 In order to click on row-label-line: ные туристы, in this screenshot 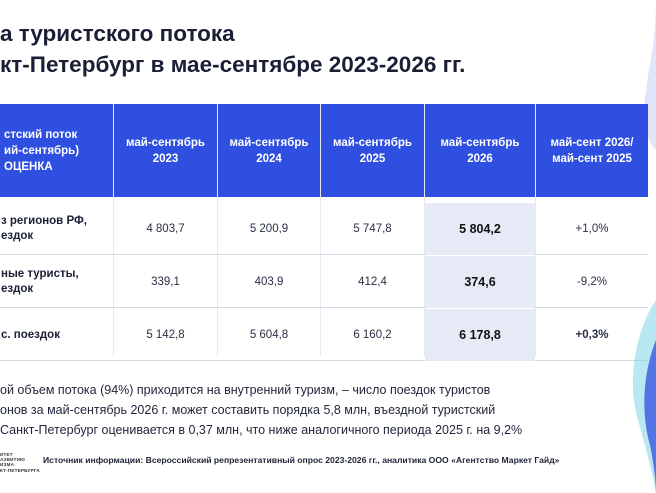, I will do `click(40, 274)`.